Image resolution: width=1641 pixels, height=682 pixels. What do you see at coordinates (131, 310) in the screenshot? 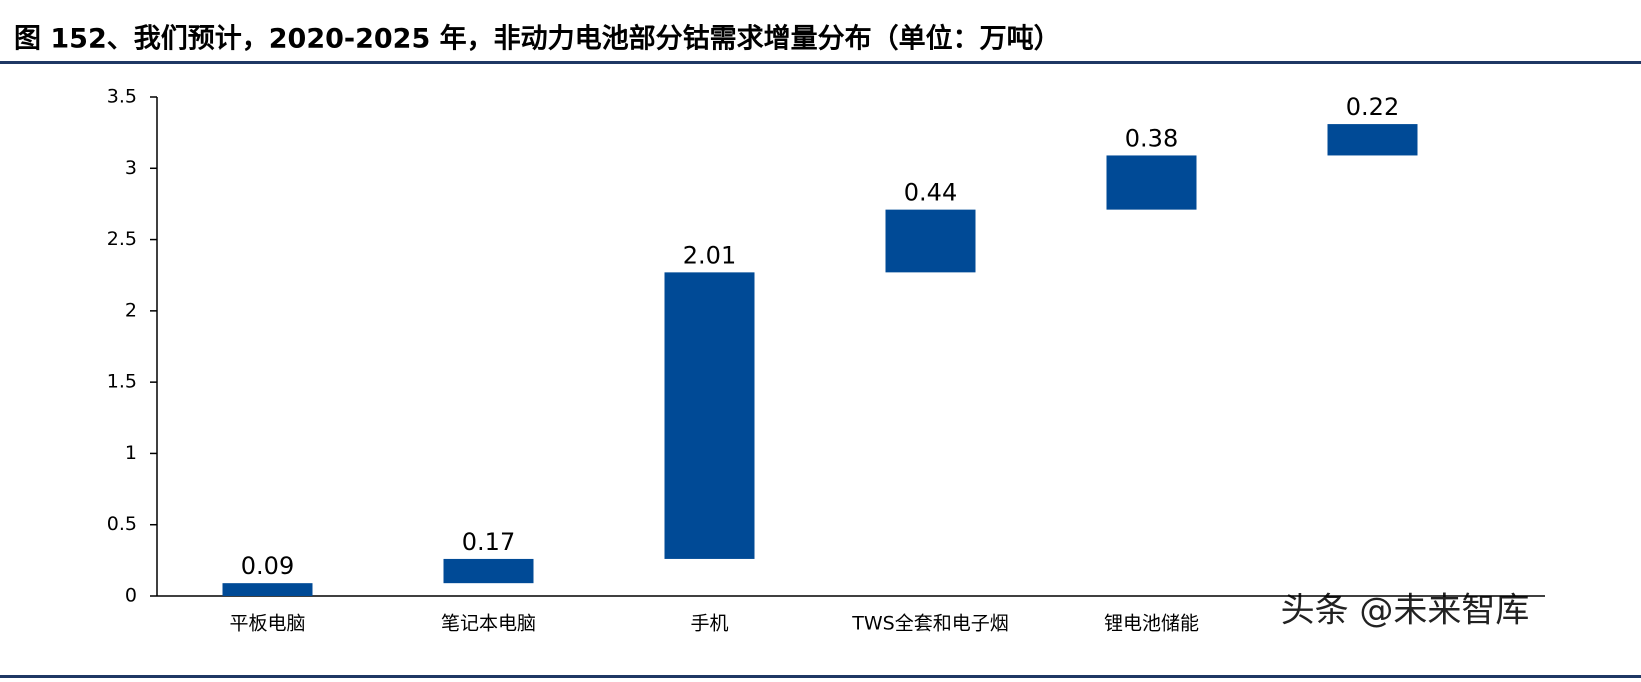
I see `y-tick-label: 2` at bounding box center [131, 310].